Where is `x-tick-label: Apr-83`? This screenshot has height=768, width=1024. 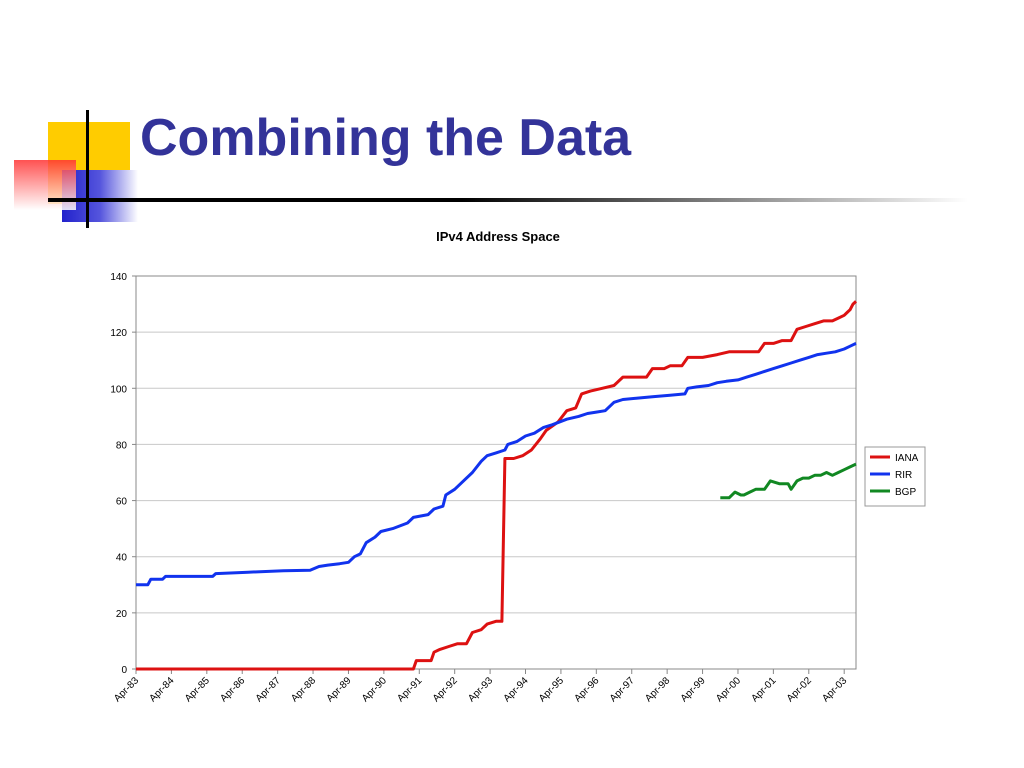 x-tick-label: Apr-83 is located at coordinates (126, 689).